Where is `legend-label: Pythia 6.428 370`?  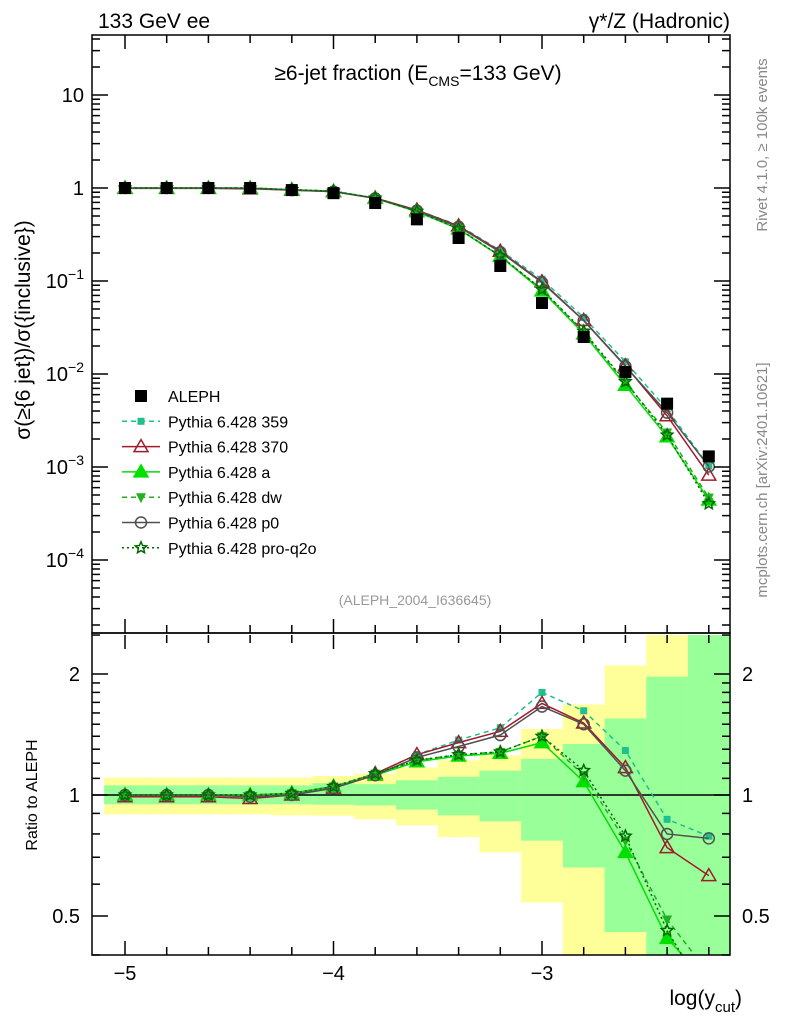 legend-label: Pythia 6.428 370 is located at coordinates (228, 448).